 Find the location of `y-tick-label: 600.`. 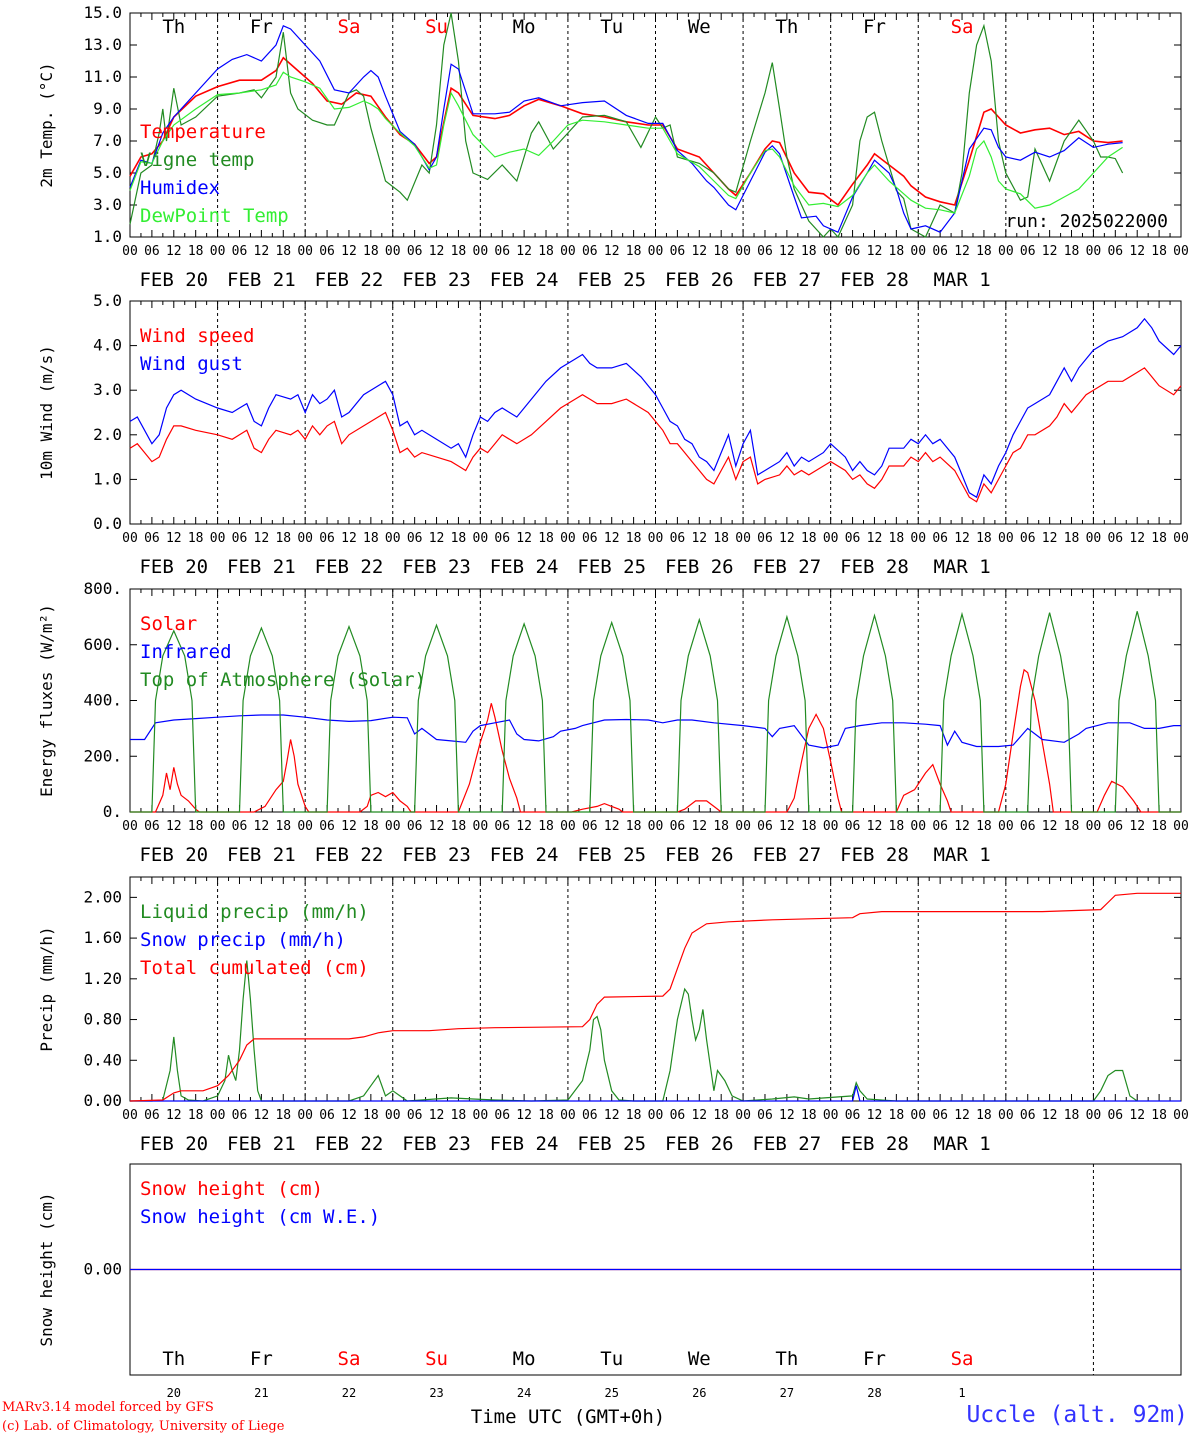

y-tick-label: 600. is located at coordinates (102, 644).